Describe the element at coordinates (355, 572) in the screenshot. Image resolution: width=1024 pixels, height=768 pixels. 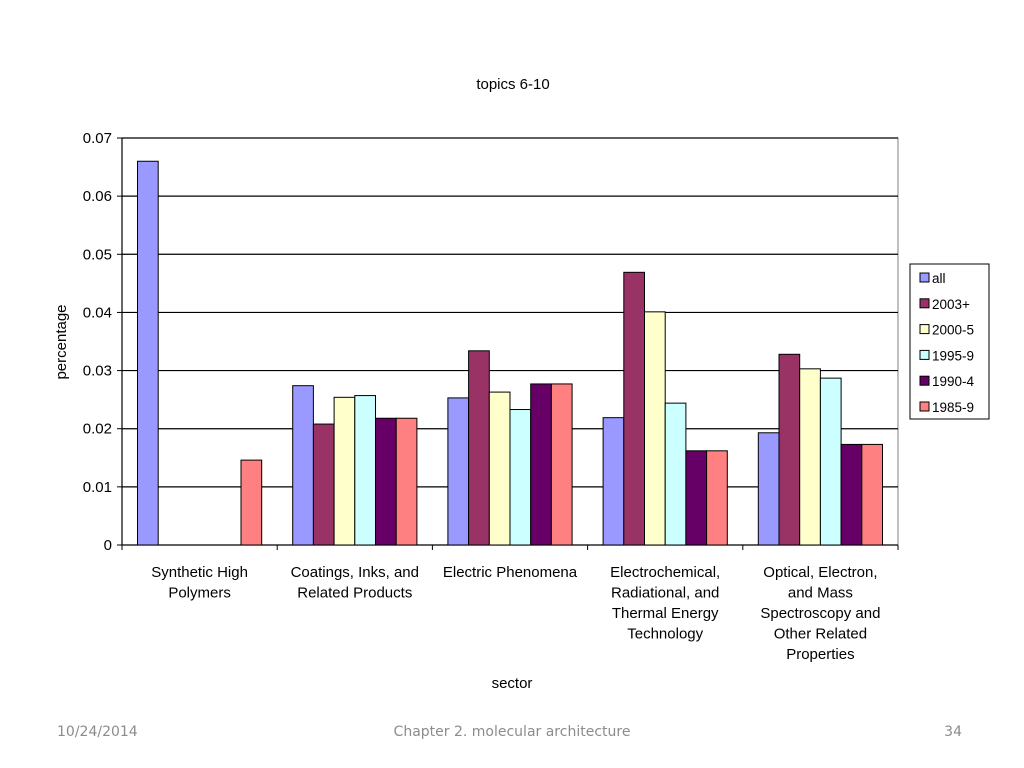
I see `x-category-label-line: Coatings, Inks, and` at that location.